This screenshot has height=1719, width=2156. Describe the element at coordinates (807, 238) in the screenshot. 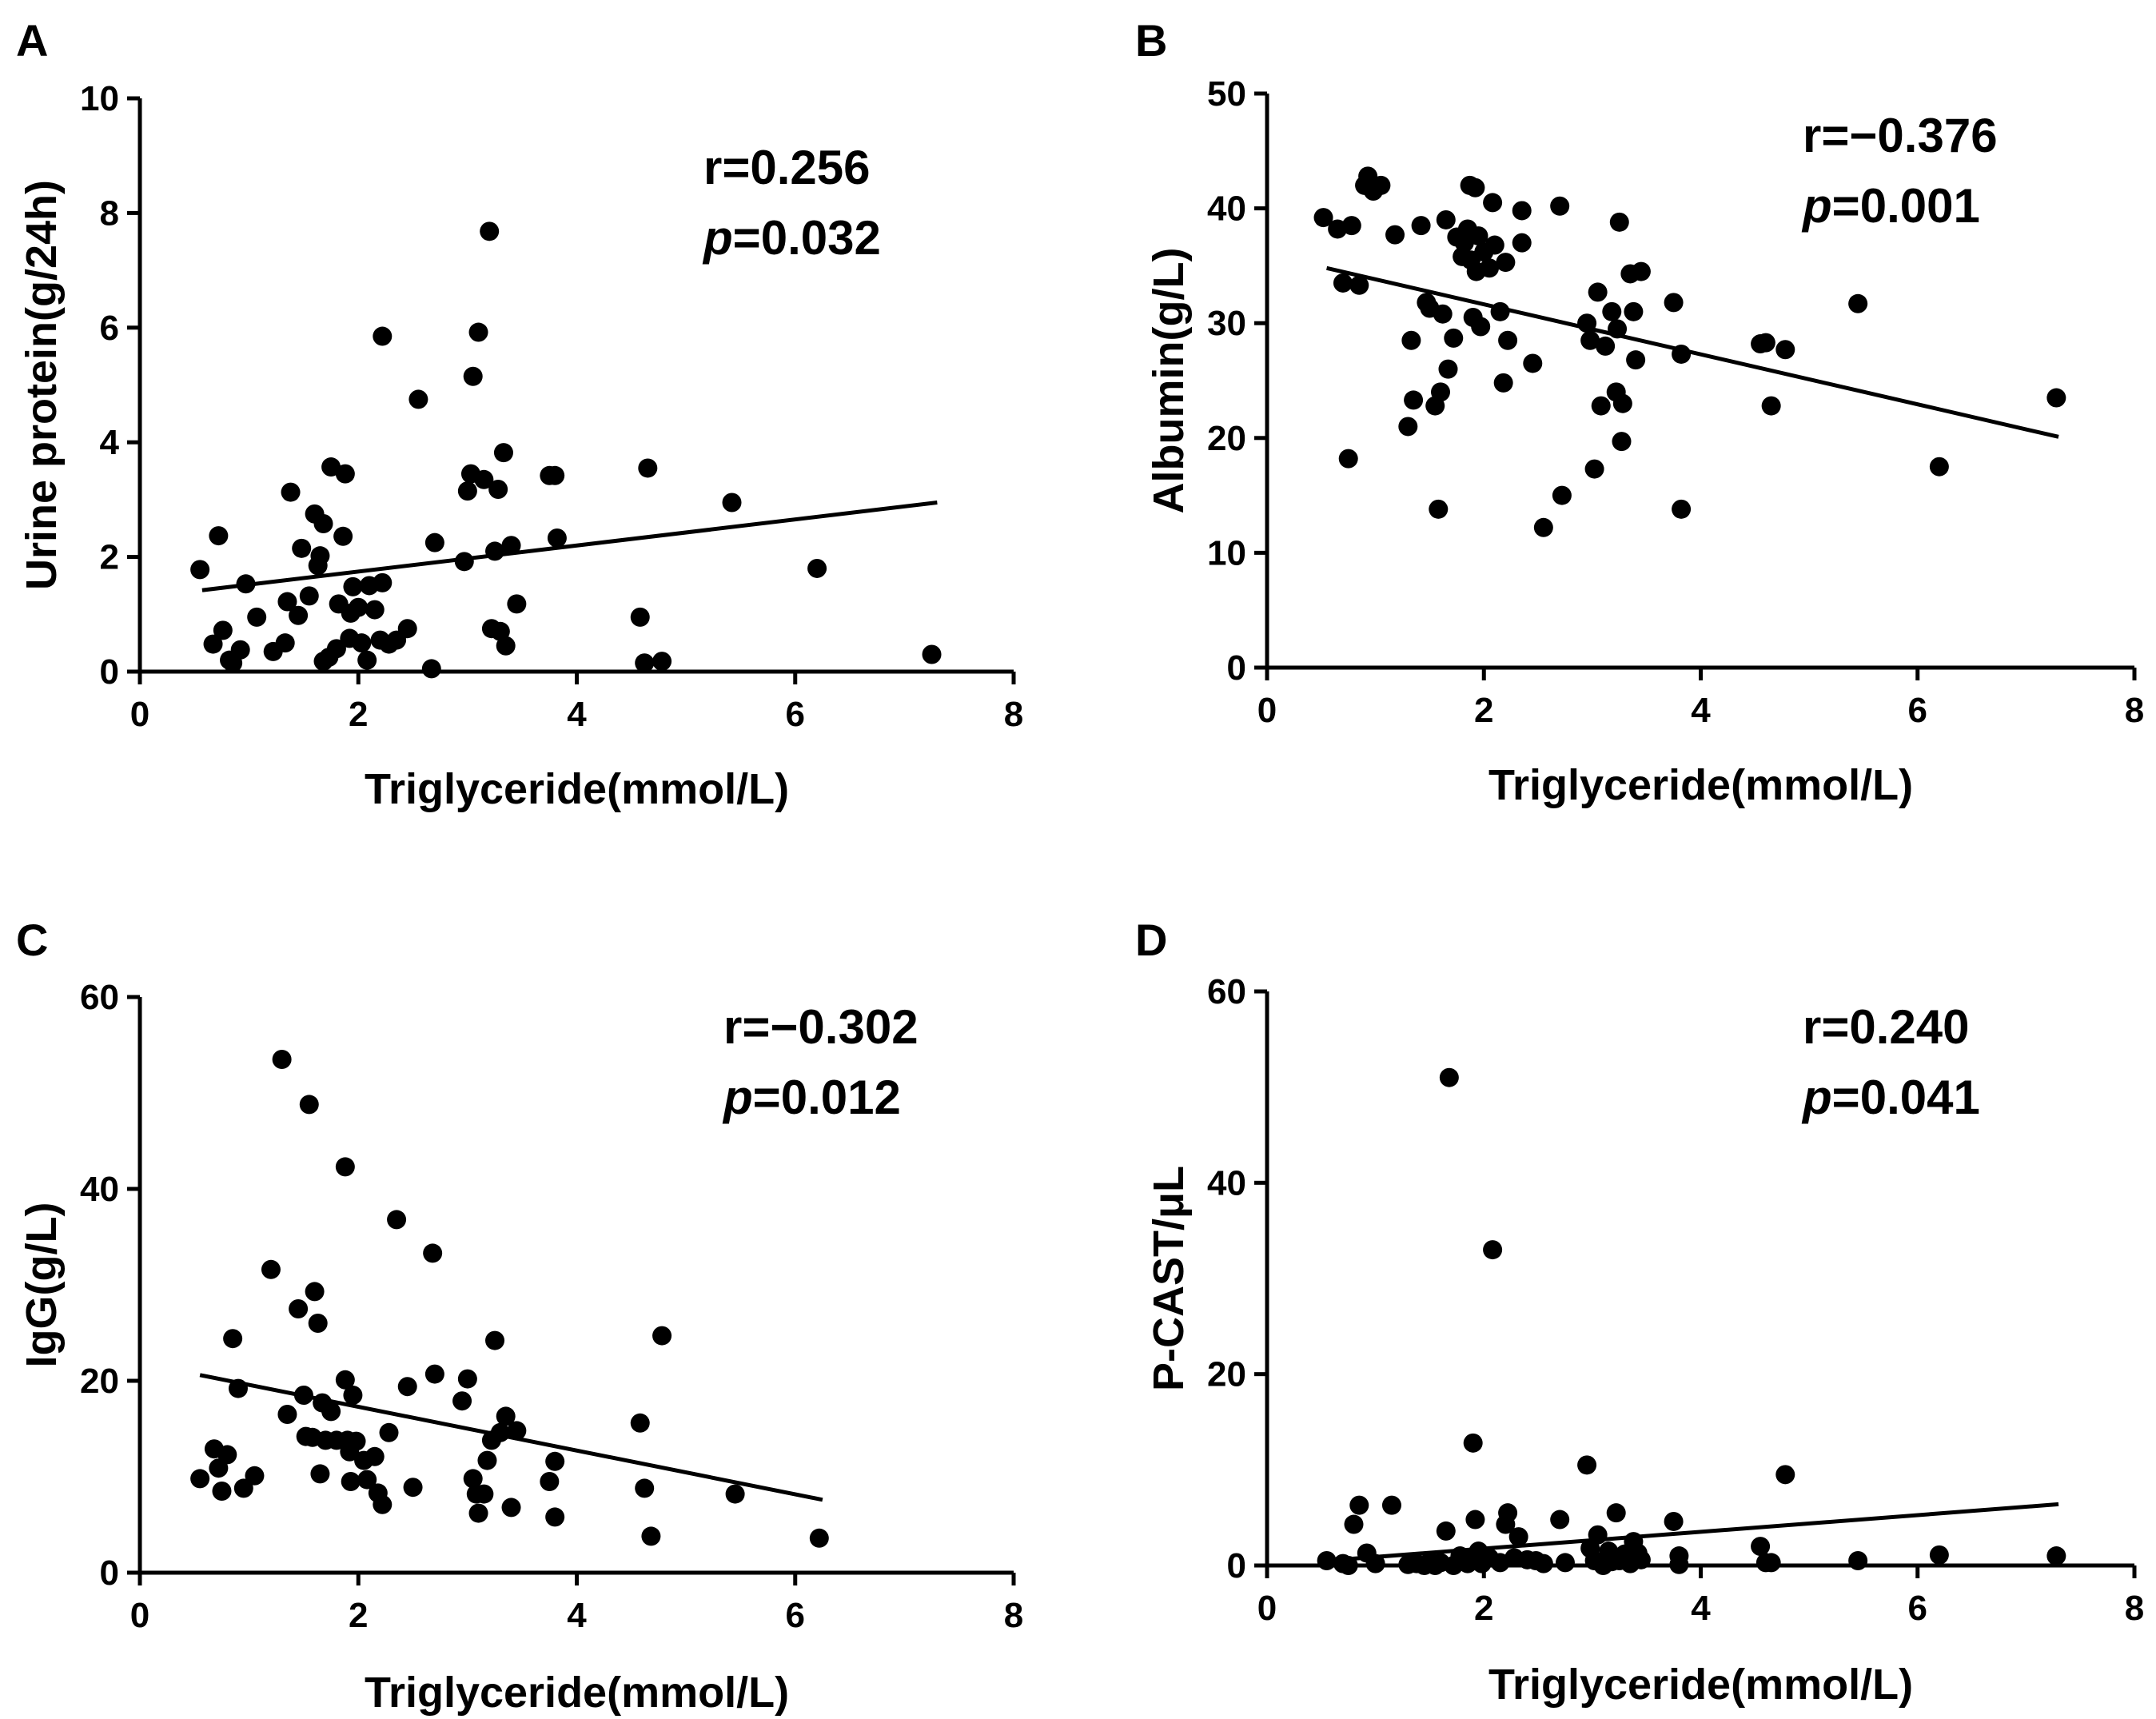

I see `p-value: =0.032` at that location.